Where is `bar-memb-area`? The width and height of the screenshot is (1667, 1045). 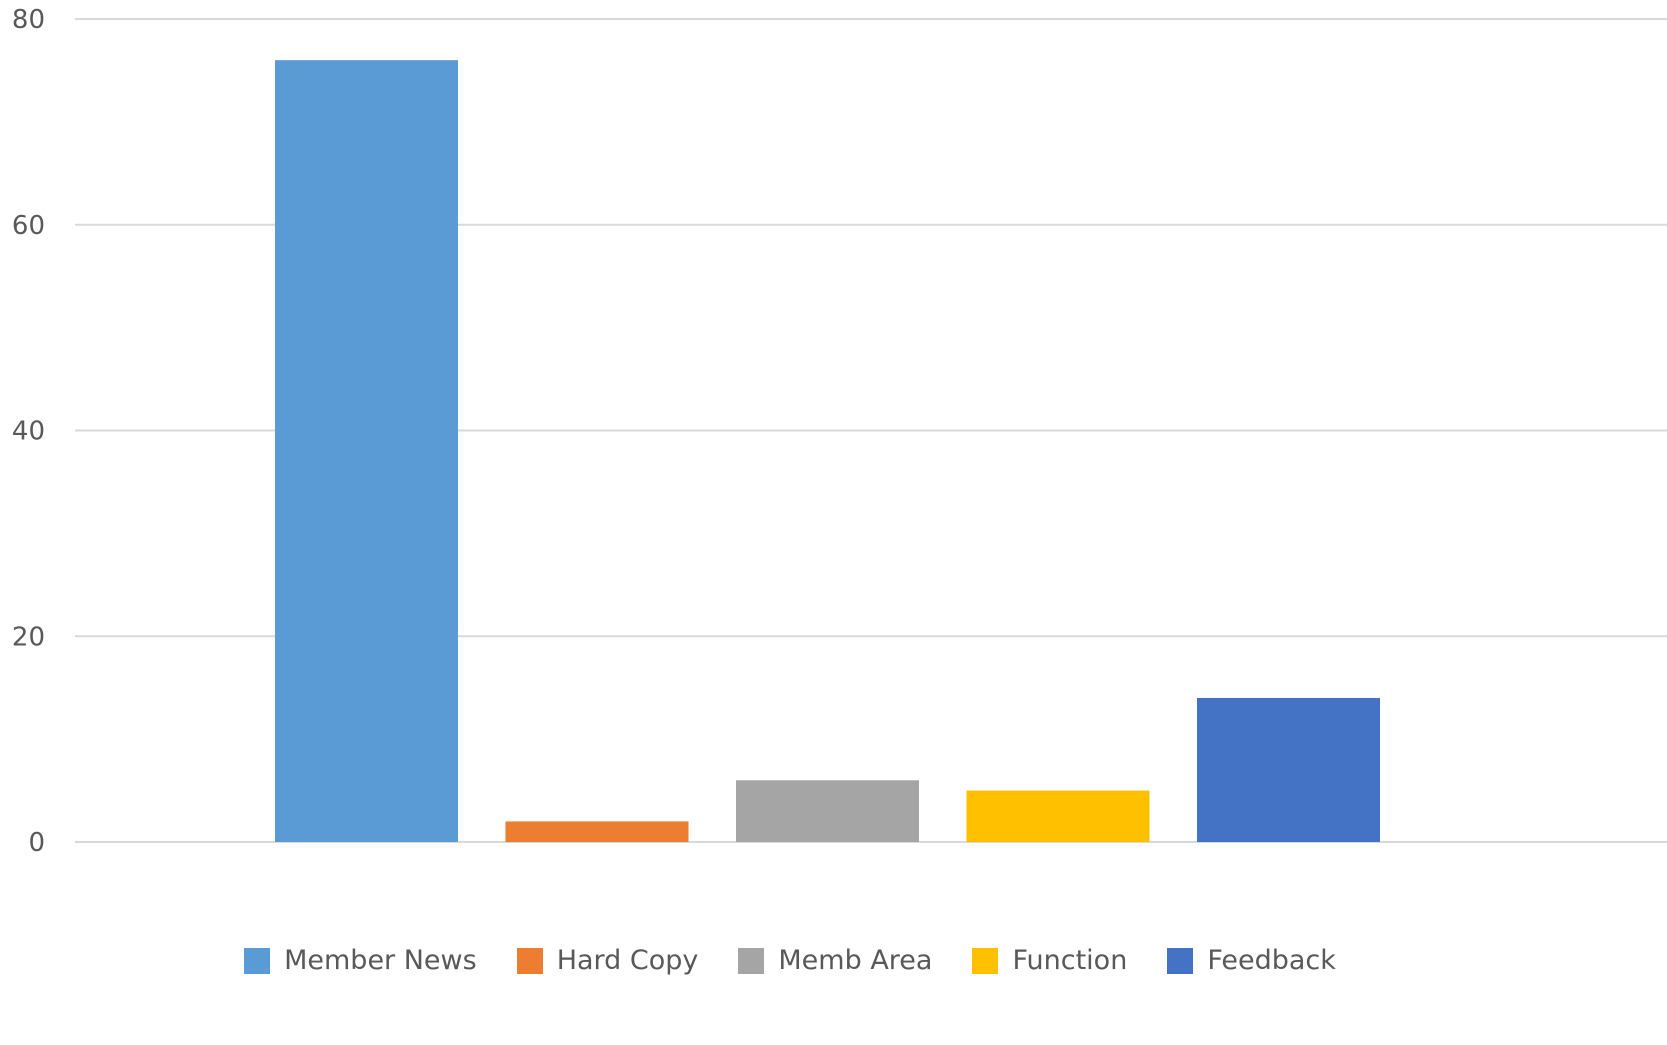
bar-memb-area is located at coordinates (827, 811).